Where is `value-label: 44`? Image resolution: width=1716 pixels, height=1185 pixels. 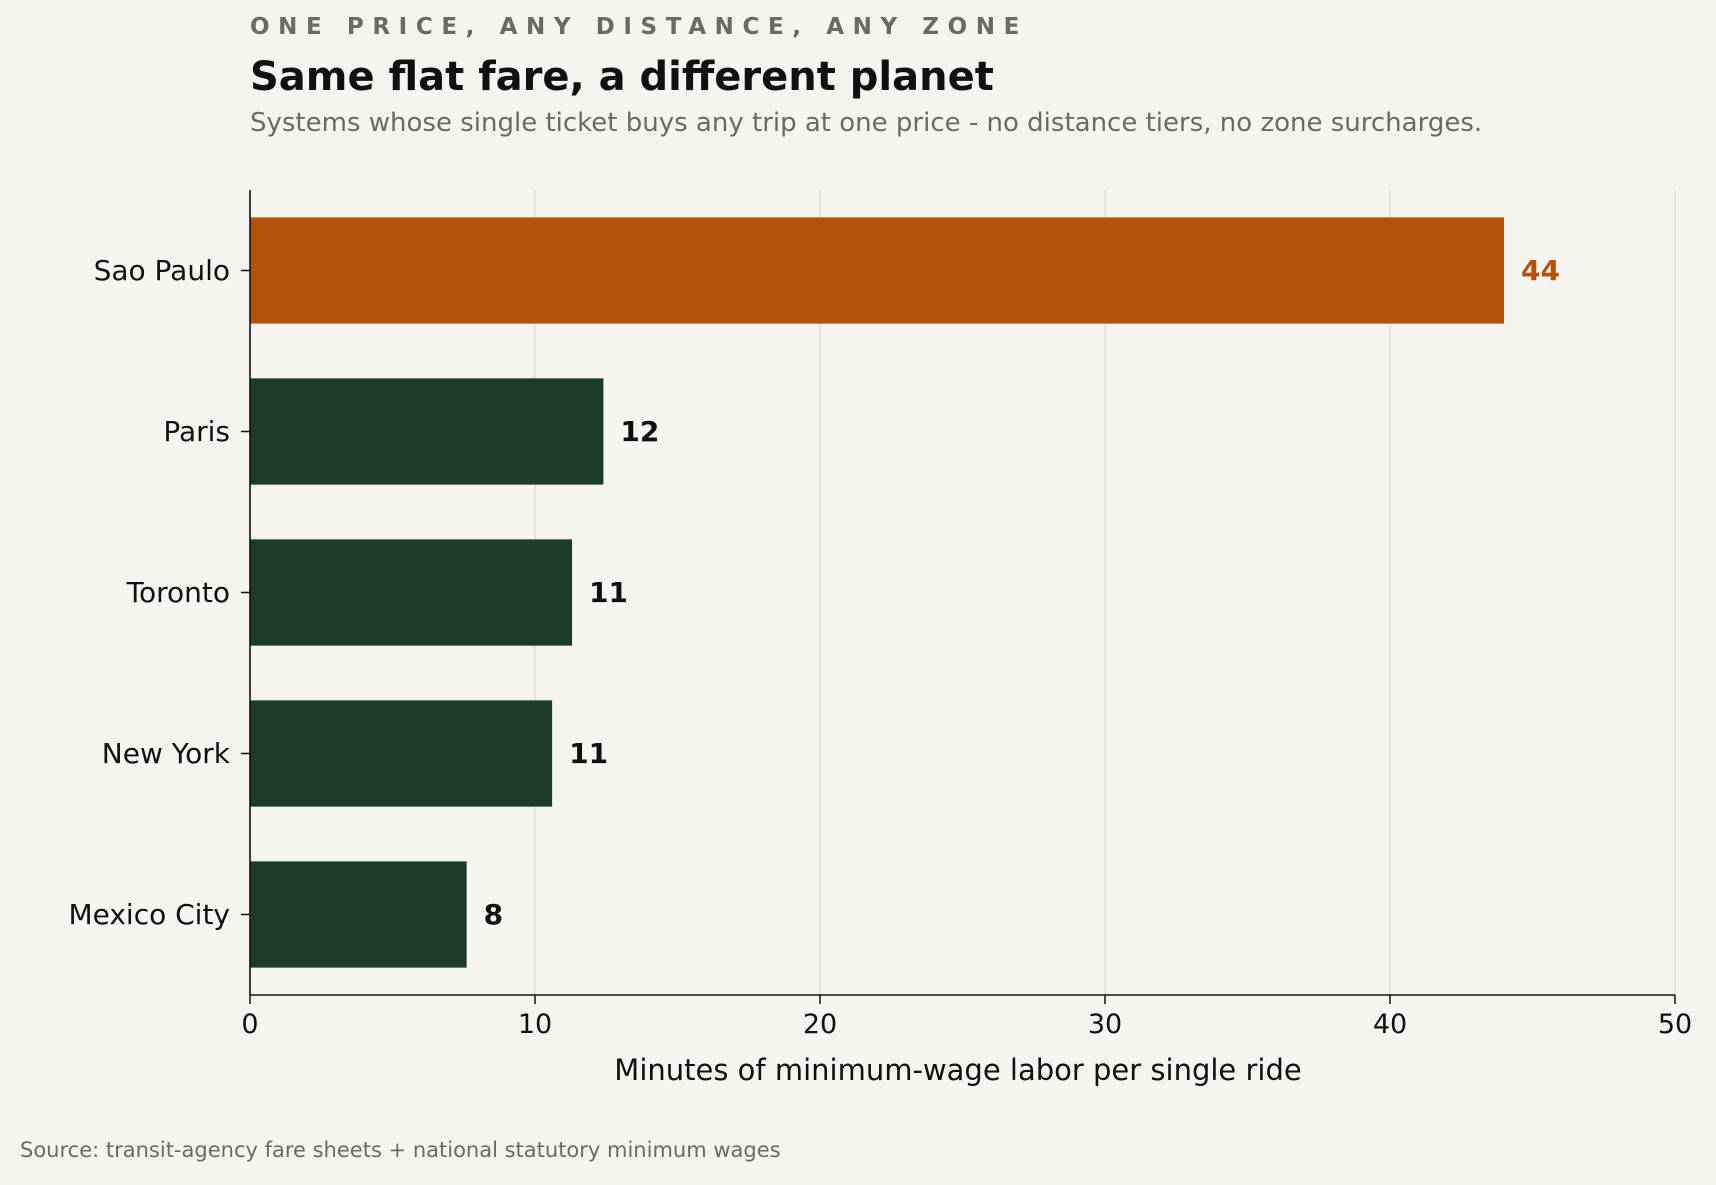
value-label: 44 is located at coordinates (1540, 270).